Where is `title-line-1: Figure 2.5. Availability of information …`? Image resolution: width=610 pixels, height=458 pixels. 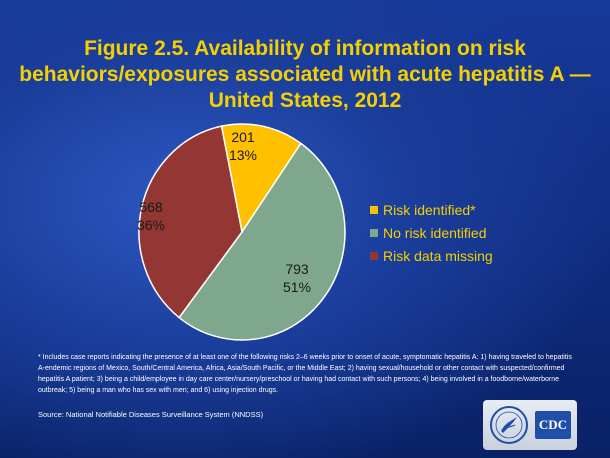
title-line-1: Figure 2.5. Availability of information … is located at coordinates (305, 48).